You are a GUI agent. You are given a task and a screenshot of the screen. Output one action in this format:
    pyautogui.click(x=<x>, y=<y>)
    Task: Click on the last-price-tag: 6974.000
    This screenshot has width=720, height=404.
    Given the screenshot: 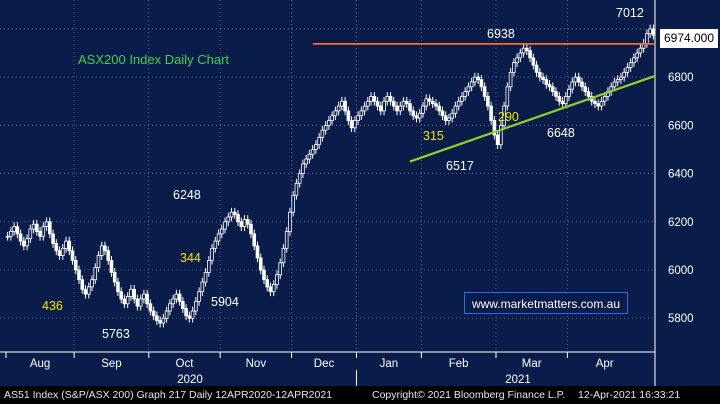 What is the action you would take?
    pyautogui.click(x=689, y=38)
    